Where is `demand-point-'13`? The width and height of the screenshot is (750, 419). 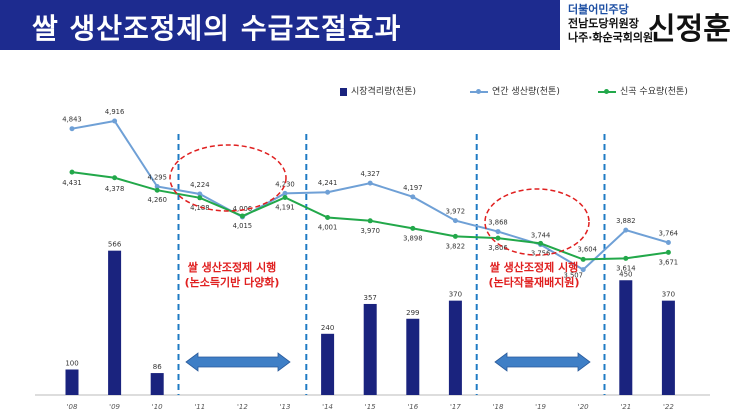
demand-point-'13 is located at coordinates (285, 197).